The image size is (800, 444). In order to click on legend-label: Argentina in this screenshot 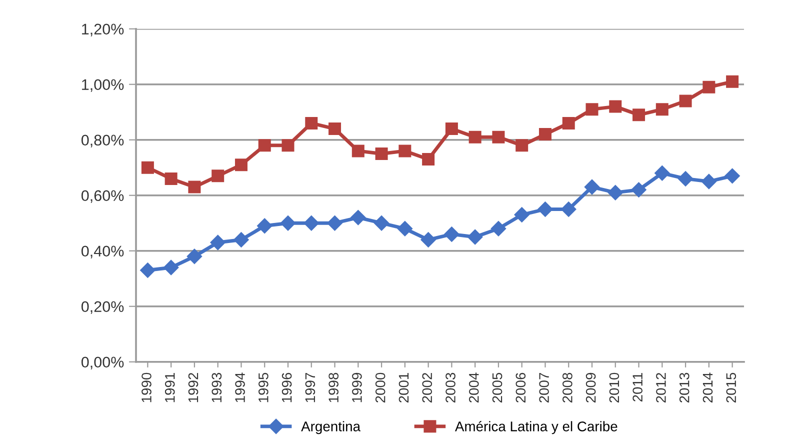, I will do `click(331, 427)`.